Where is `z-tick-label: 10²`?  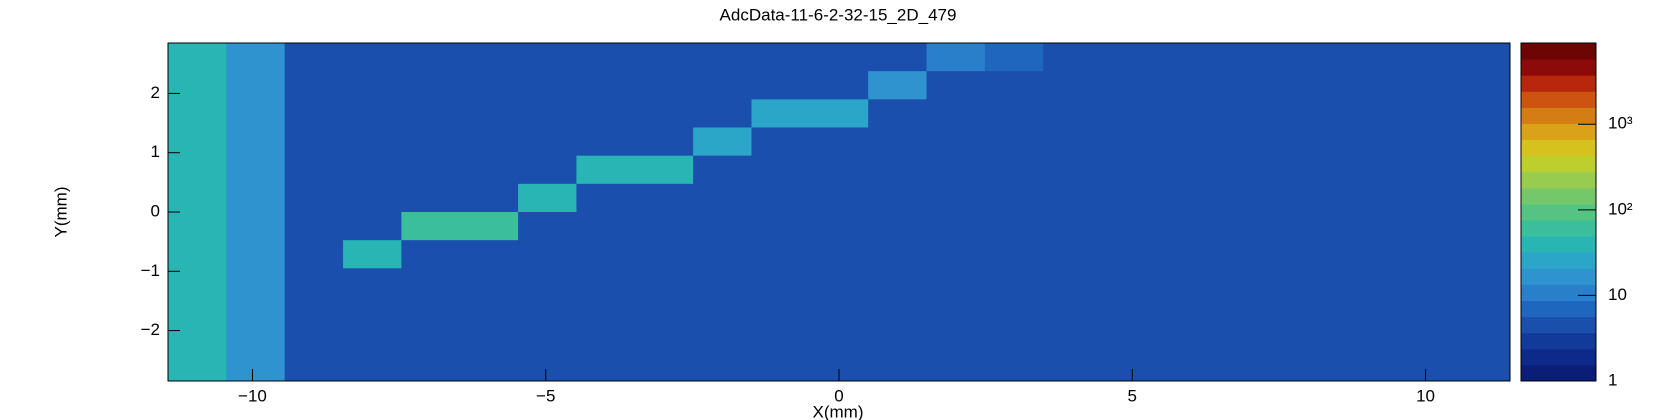
z-tick-label: 10² is located at coordinates (1620, 208).